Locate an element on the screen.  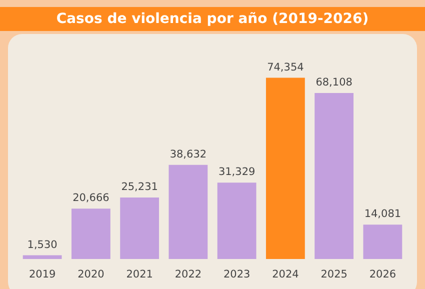
x-tick-label: 2026 is located at coordinates (382, 274).